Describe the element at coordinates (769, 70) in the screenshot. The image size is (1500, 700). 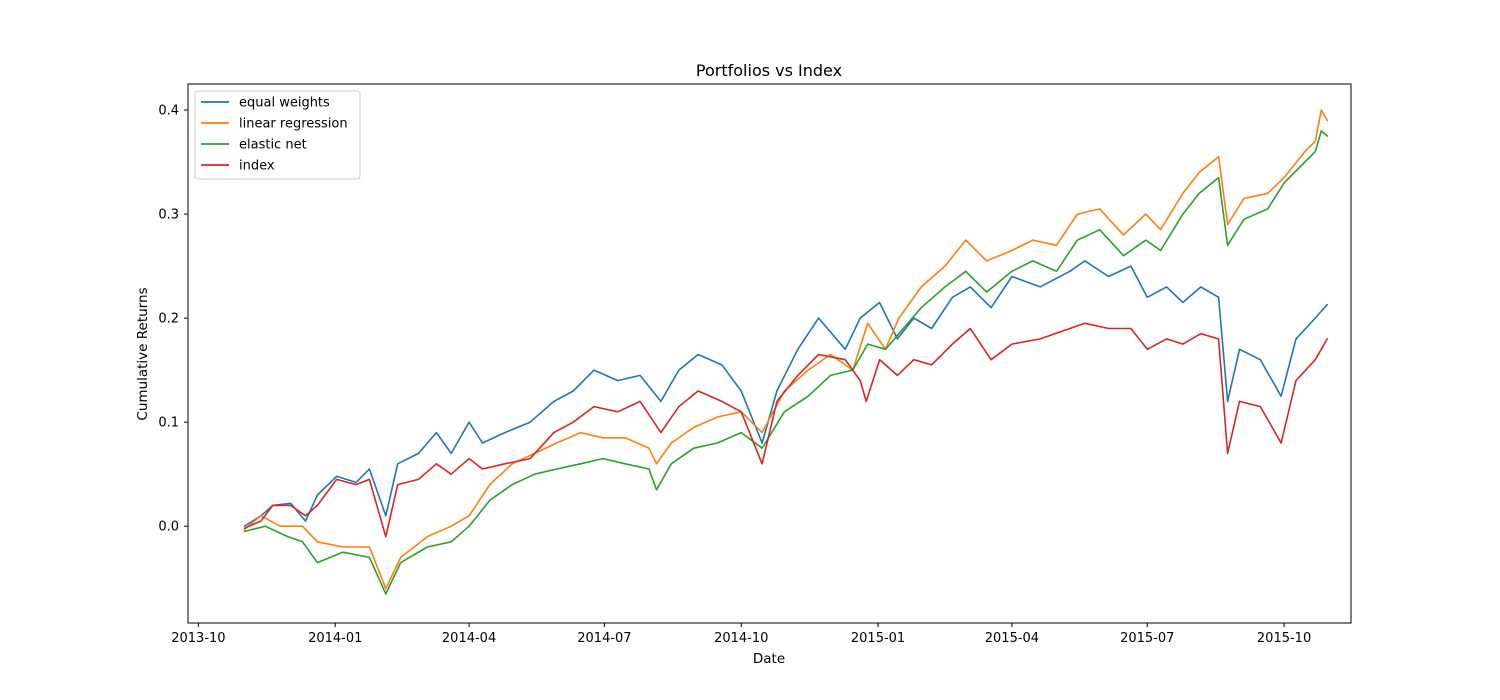
I see `chart-title: Portfolios vs Index` at that location.